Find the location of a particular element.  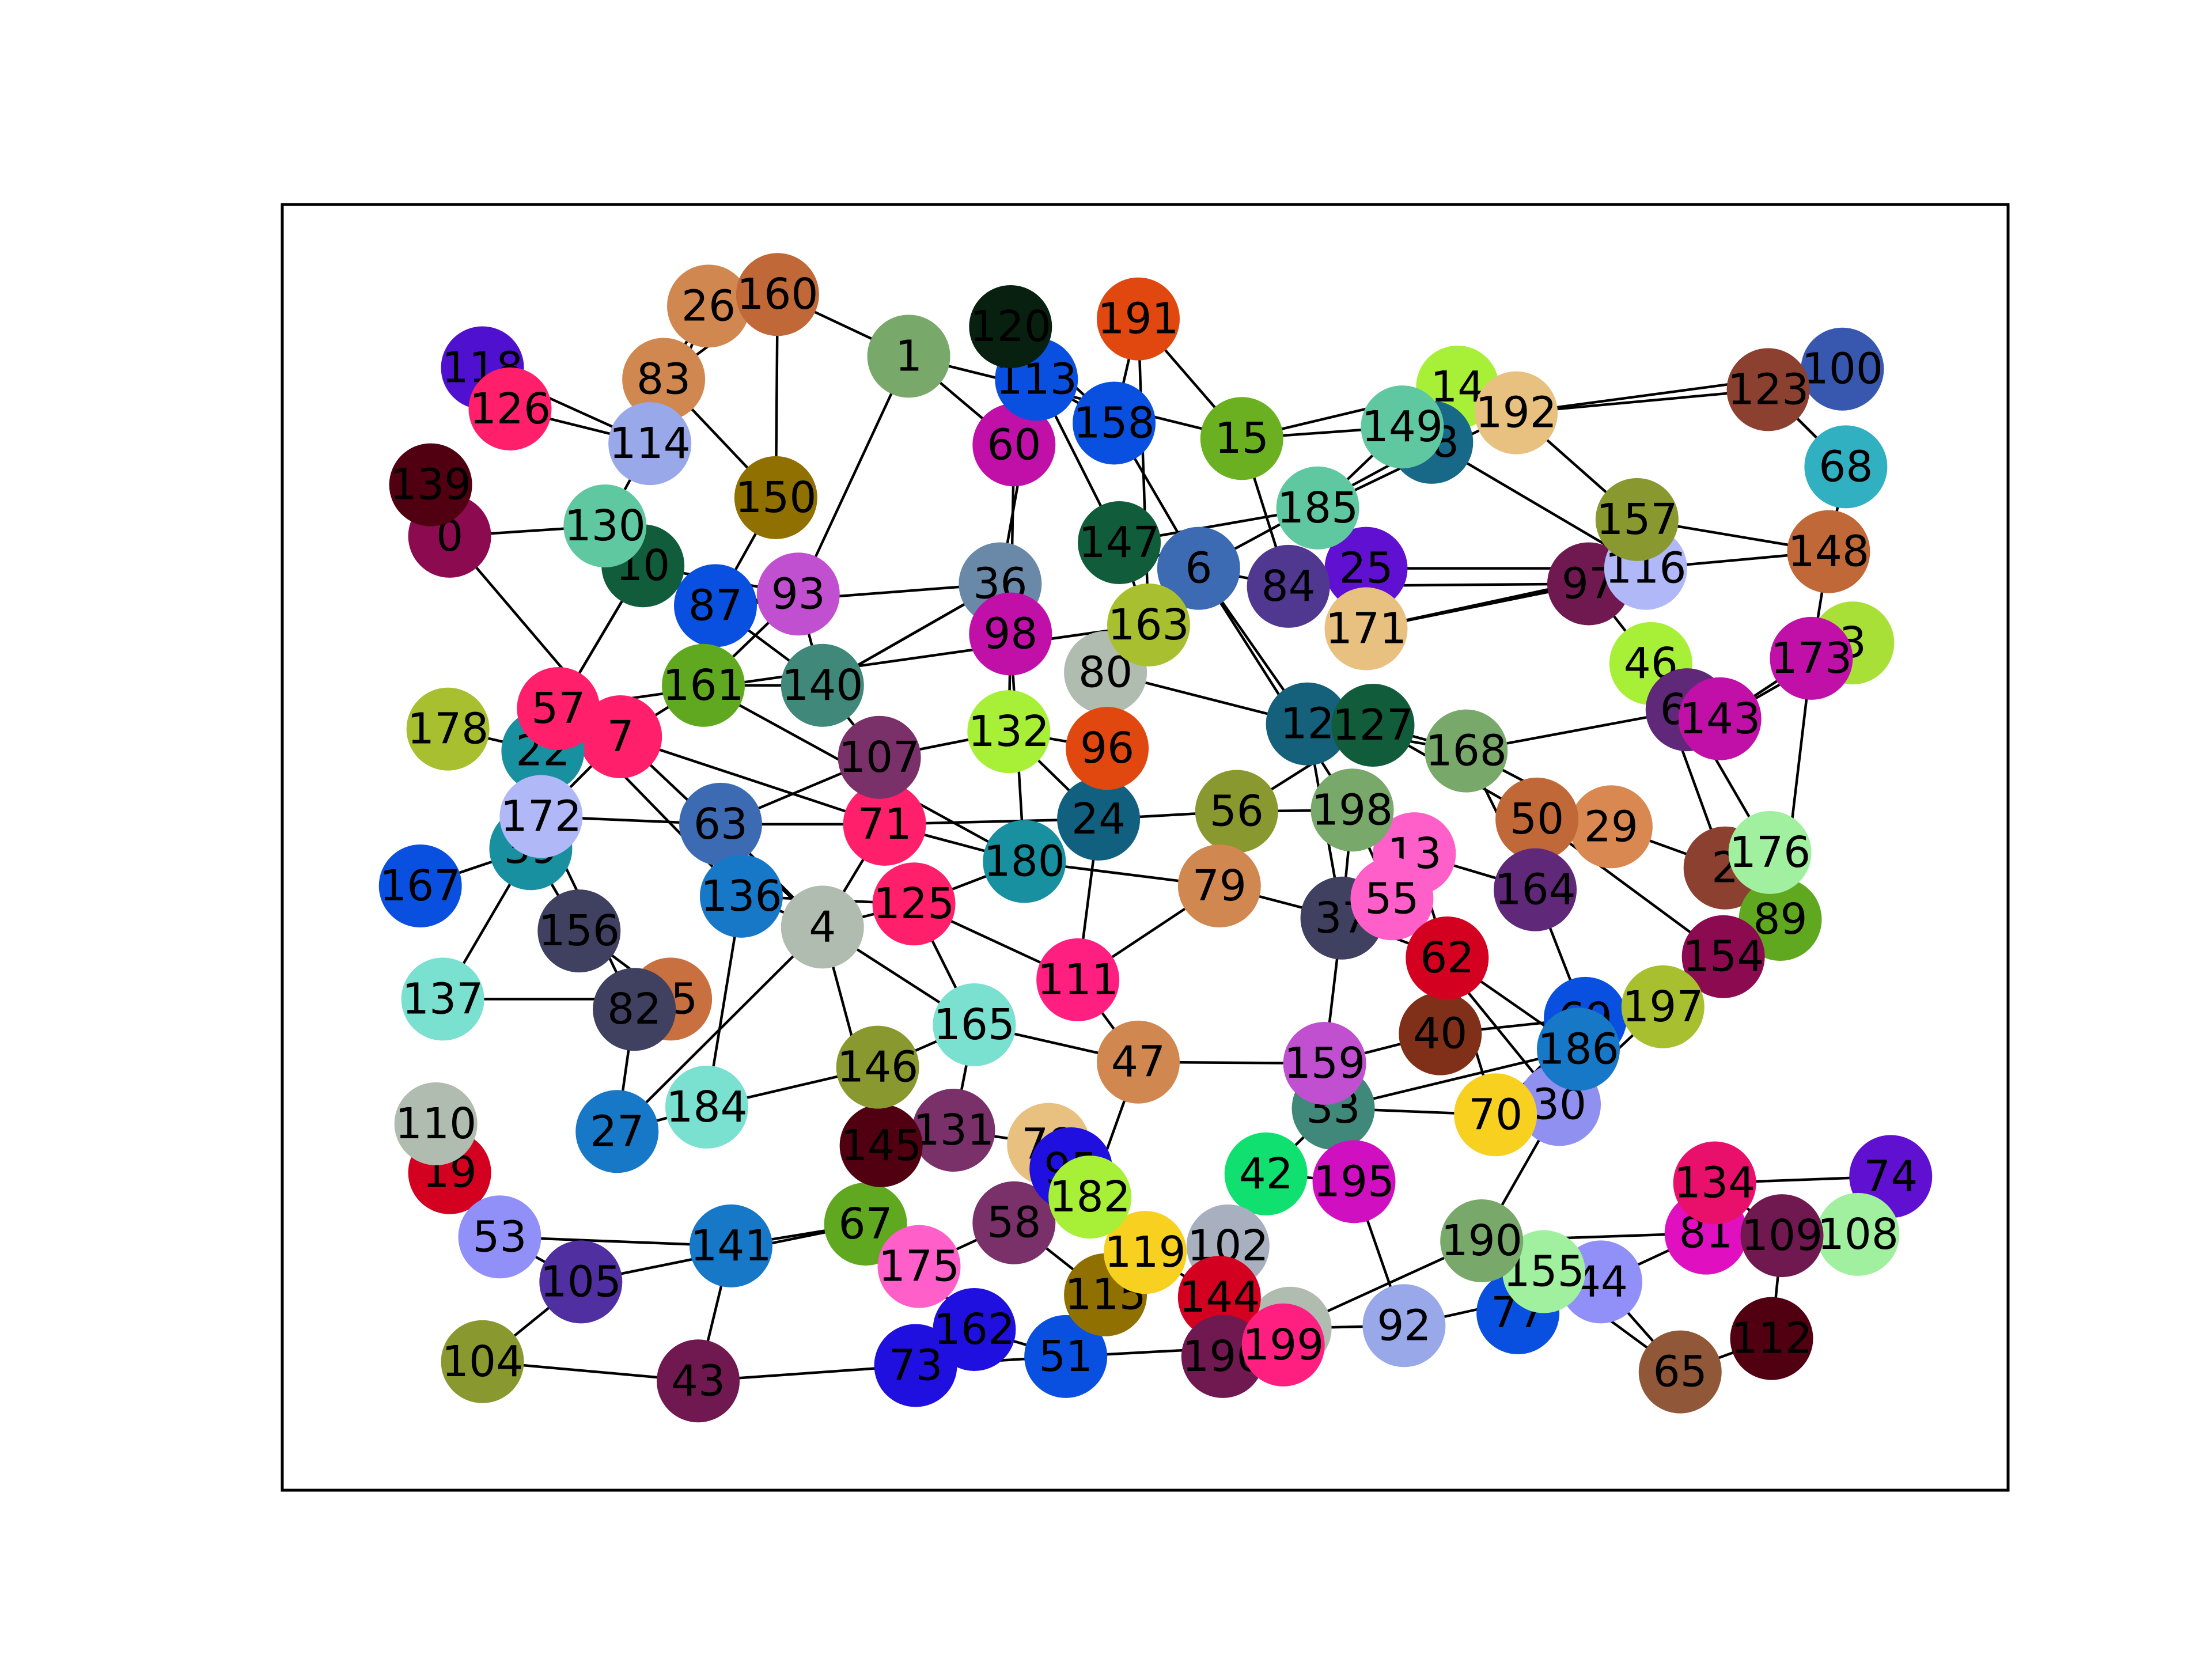

node-label-60: 60 is located at coordinates (1014, 444).